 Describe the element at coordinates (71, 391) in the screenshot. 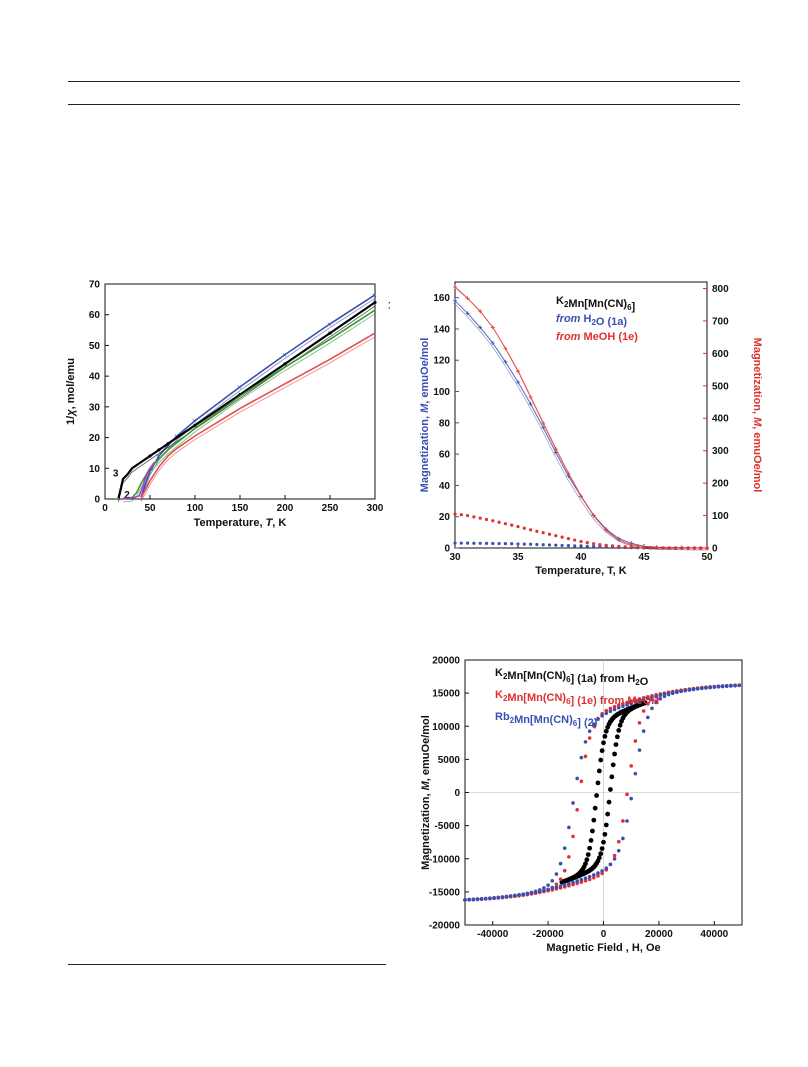

I see `y-axis-label: 1/χ, mol/emu` at that location.